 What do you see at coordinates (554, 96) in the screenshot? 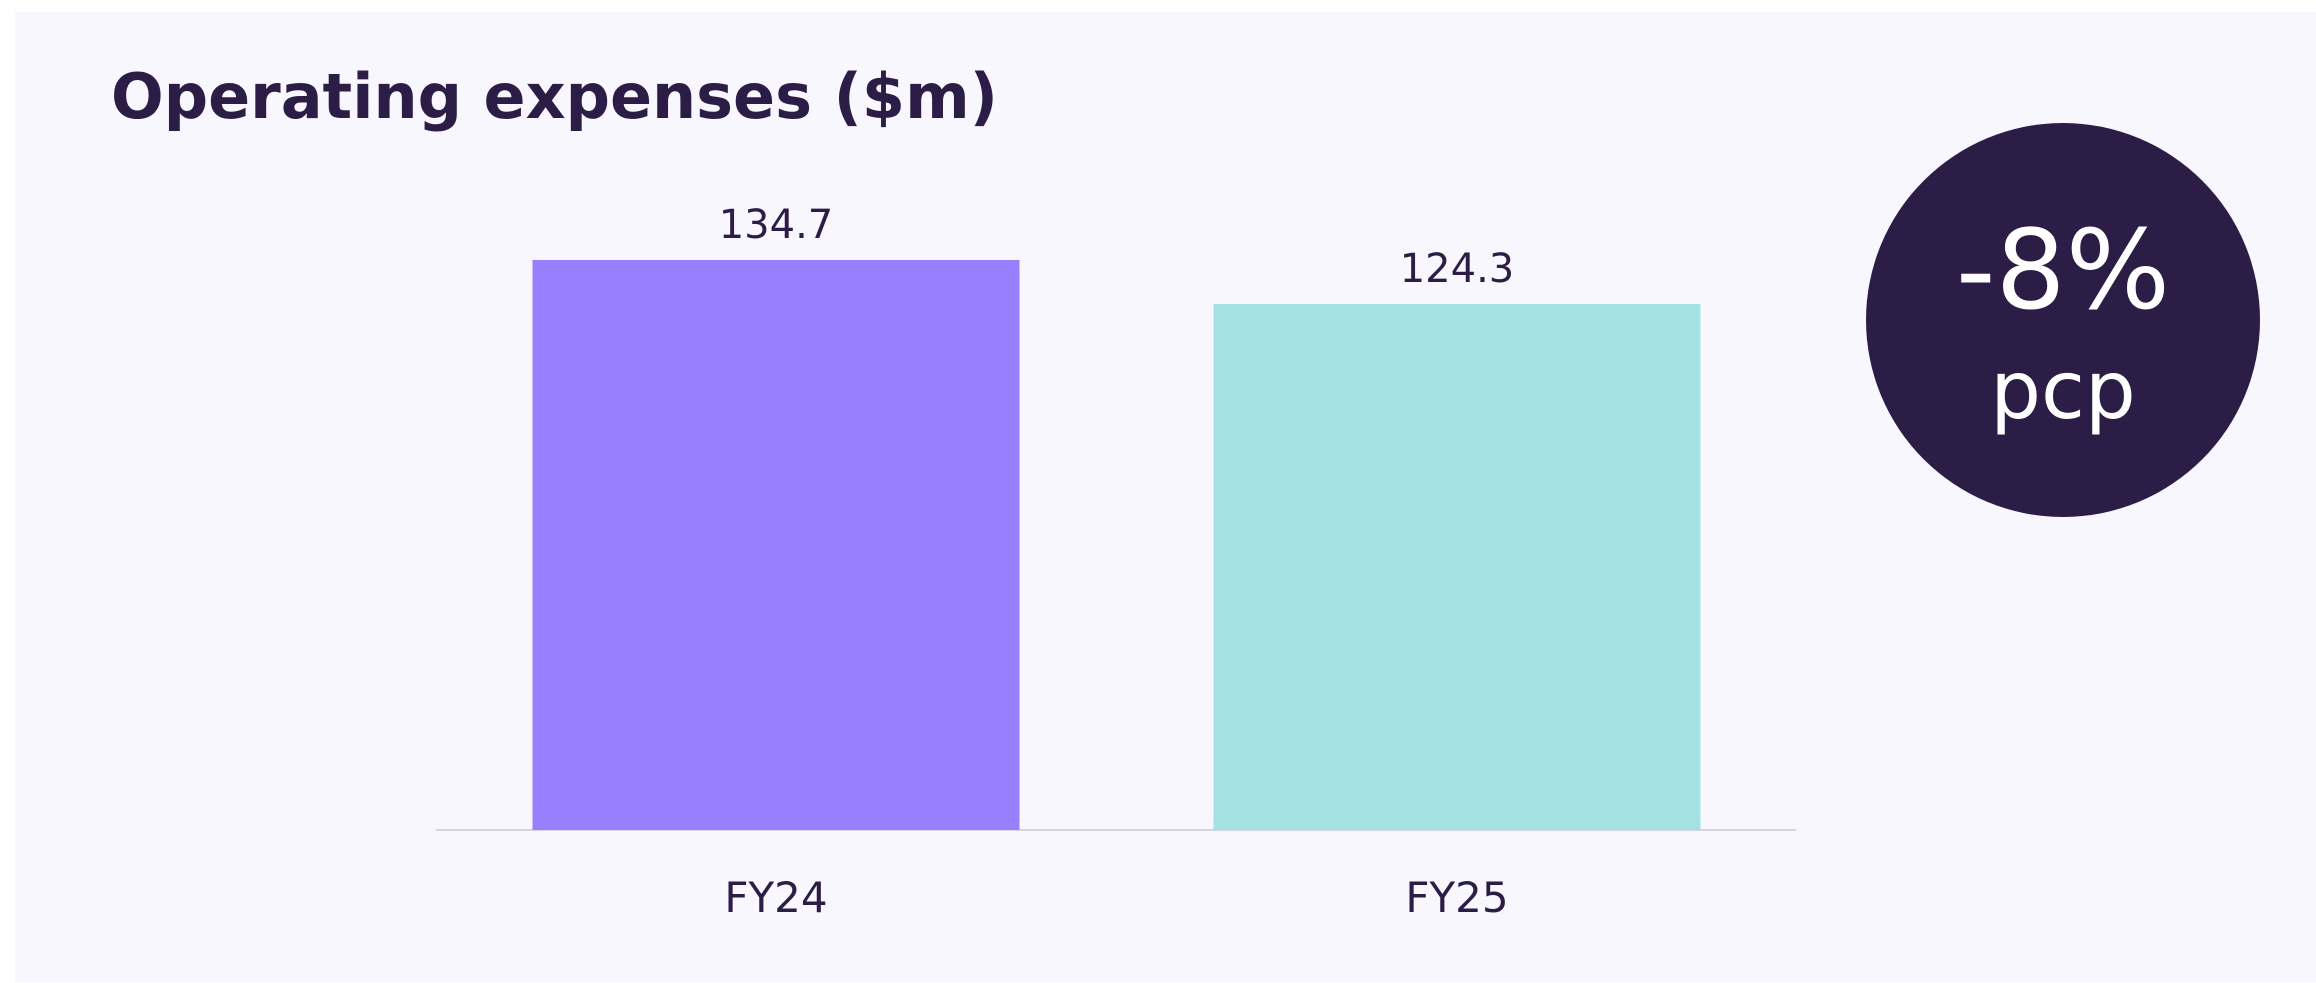
I see `chart-title: Operating expenses ($m)` at bounding box center [554, 96].